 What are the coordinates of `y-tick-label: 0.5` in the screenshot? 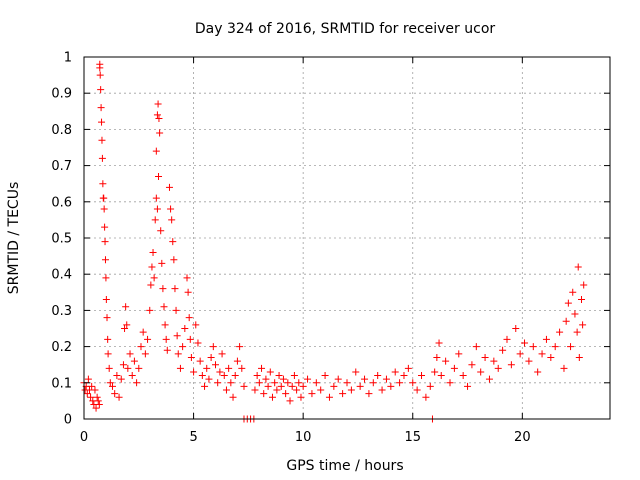 It's located at (61, 239).